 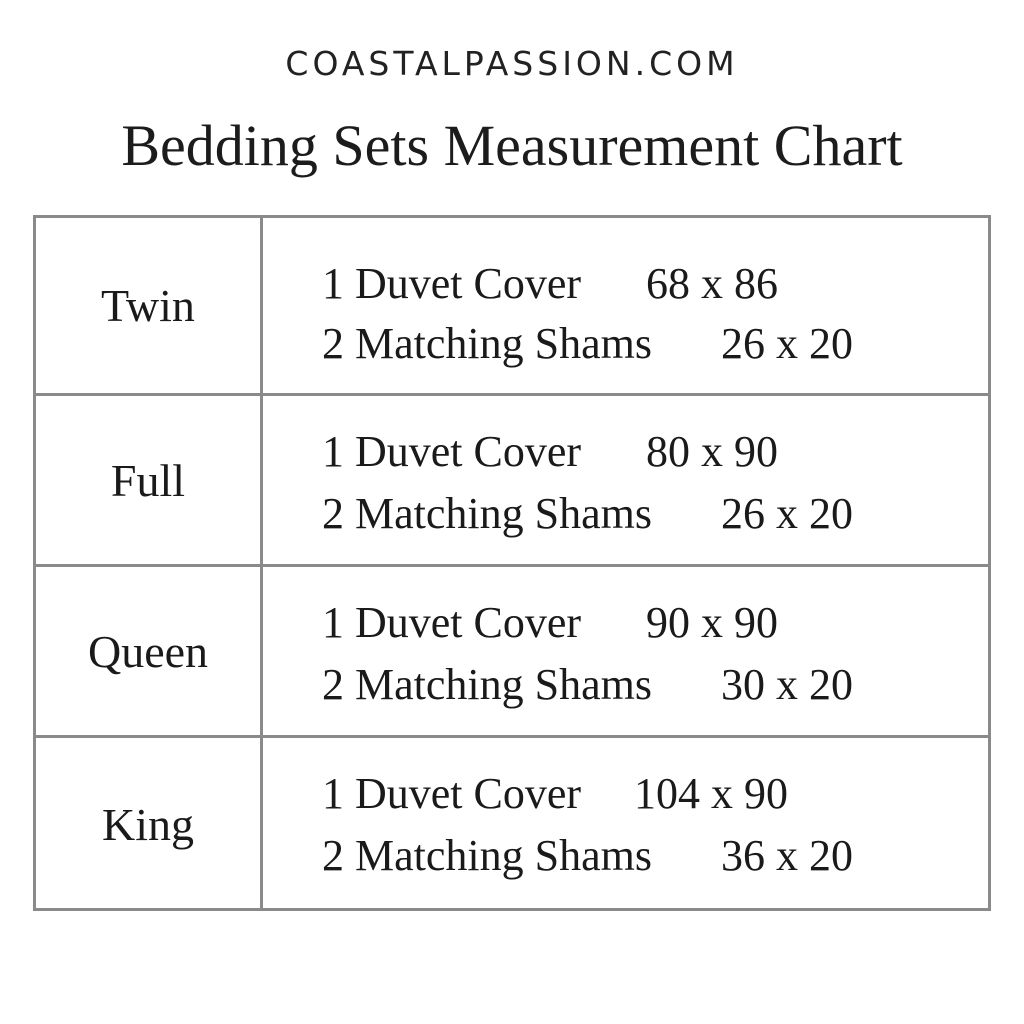 I want to click on size-label: Twin, so click(x=149, y=305).